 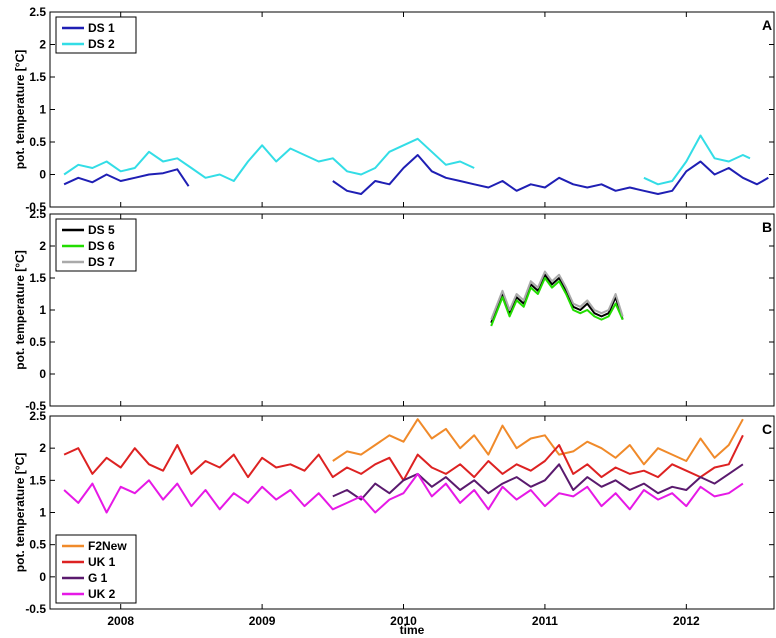 I want to click on legend-label: UK 2, so click(x=102, y=594).